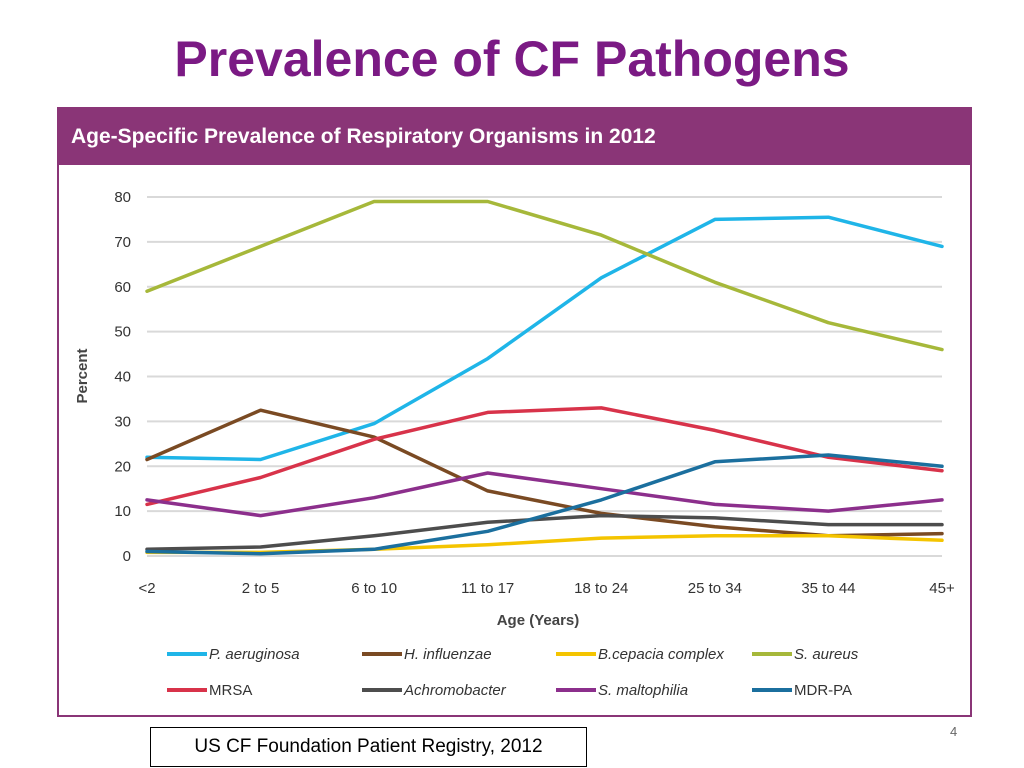 The width and height of the screenshot is (1024, 768). I want to click on y-tick-label: 10, so click(122, 511).